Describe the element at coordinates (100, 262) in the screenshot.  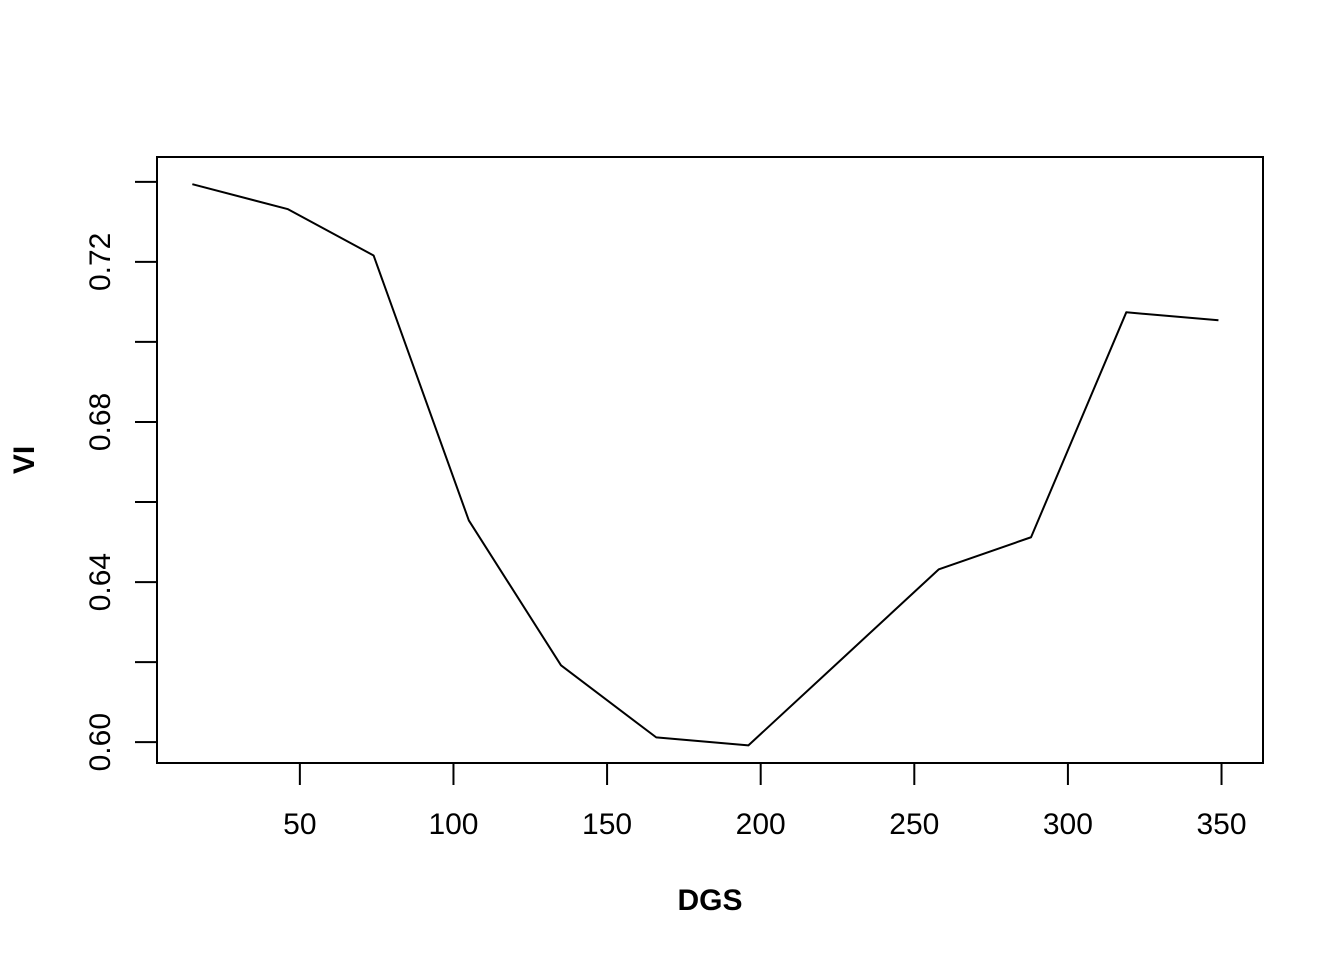
I see `y-tick-label: 0.72` at that location.